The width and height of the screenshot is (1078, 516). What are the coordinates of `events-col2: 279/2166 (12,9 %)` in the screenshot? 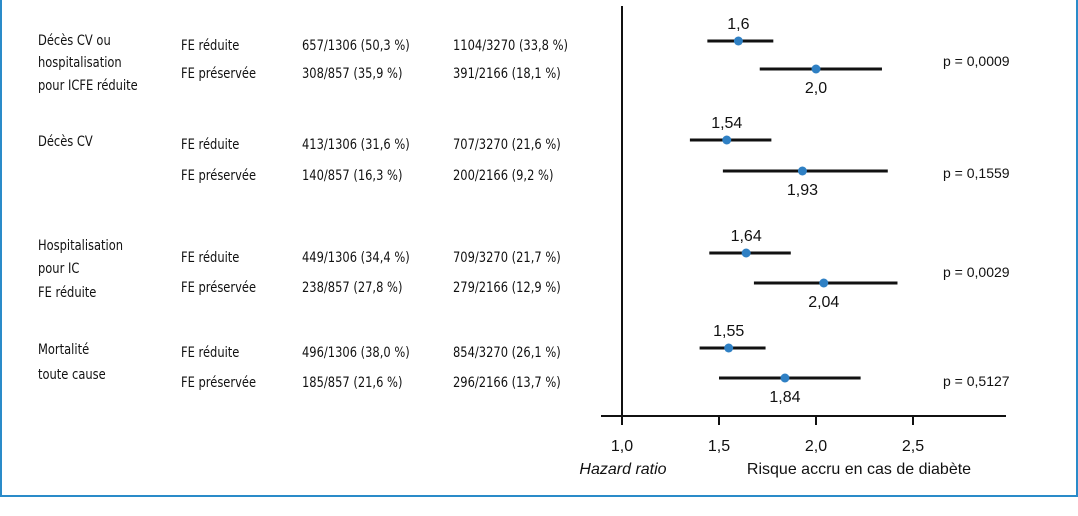 It's located at (507, 288).